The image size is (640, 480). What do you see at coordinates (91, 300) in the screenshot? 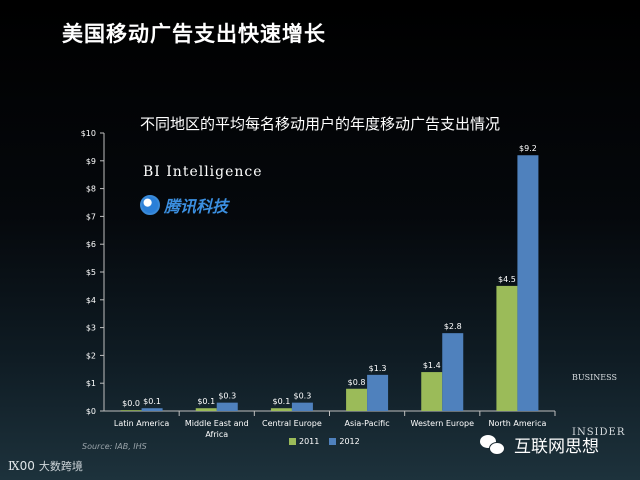
I see `y-tick-label: $4` at bounding box center [91, 300].